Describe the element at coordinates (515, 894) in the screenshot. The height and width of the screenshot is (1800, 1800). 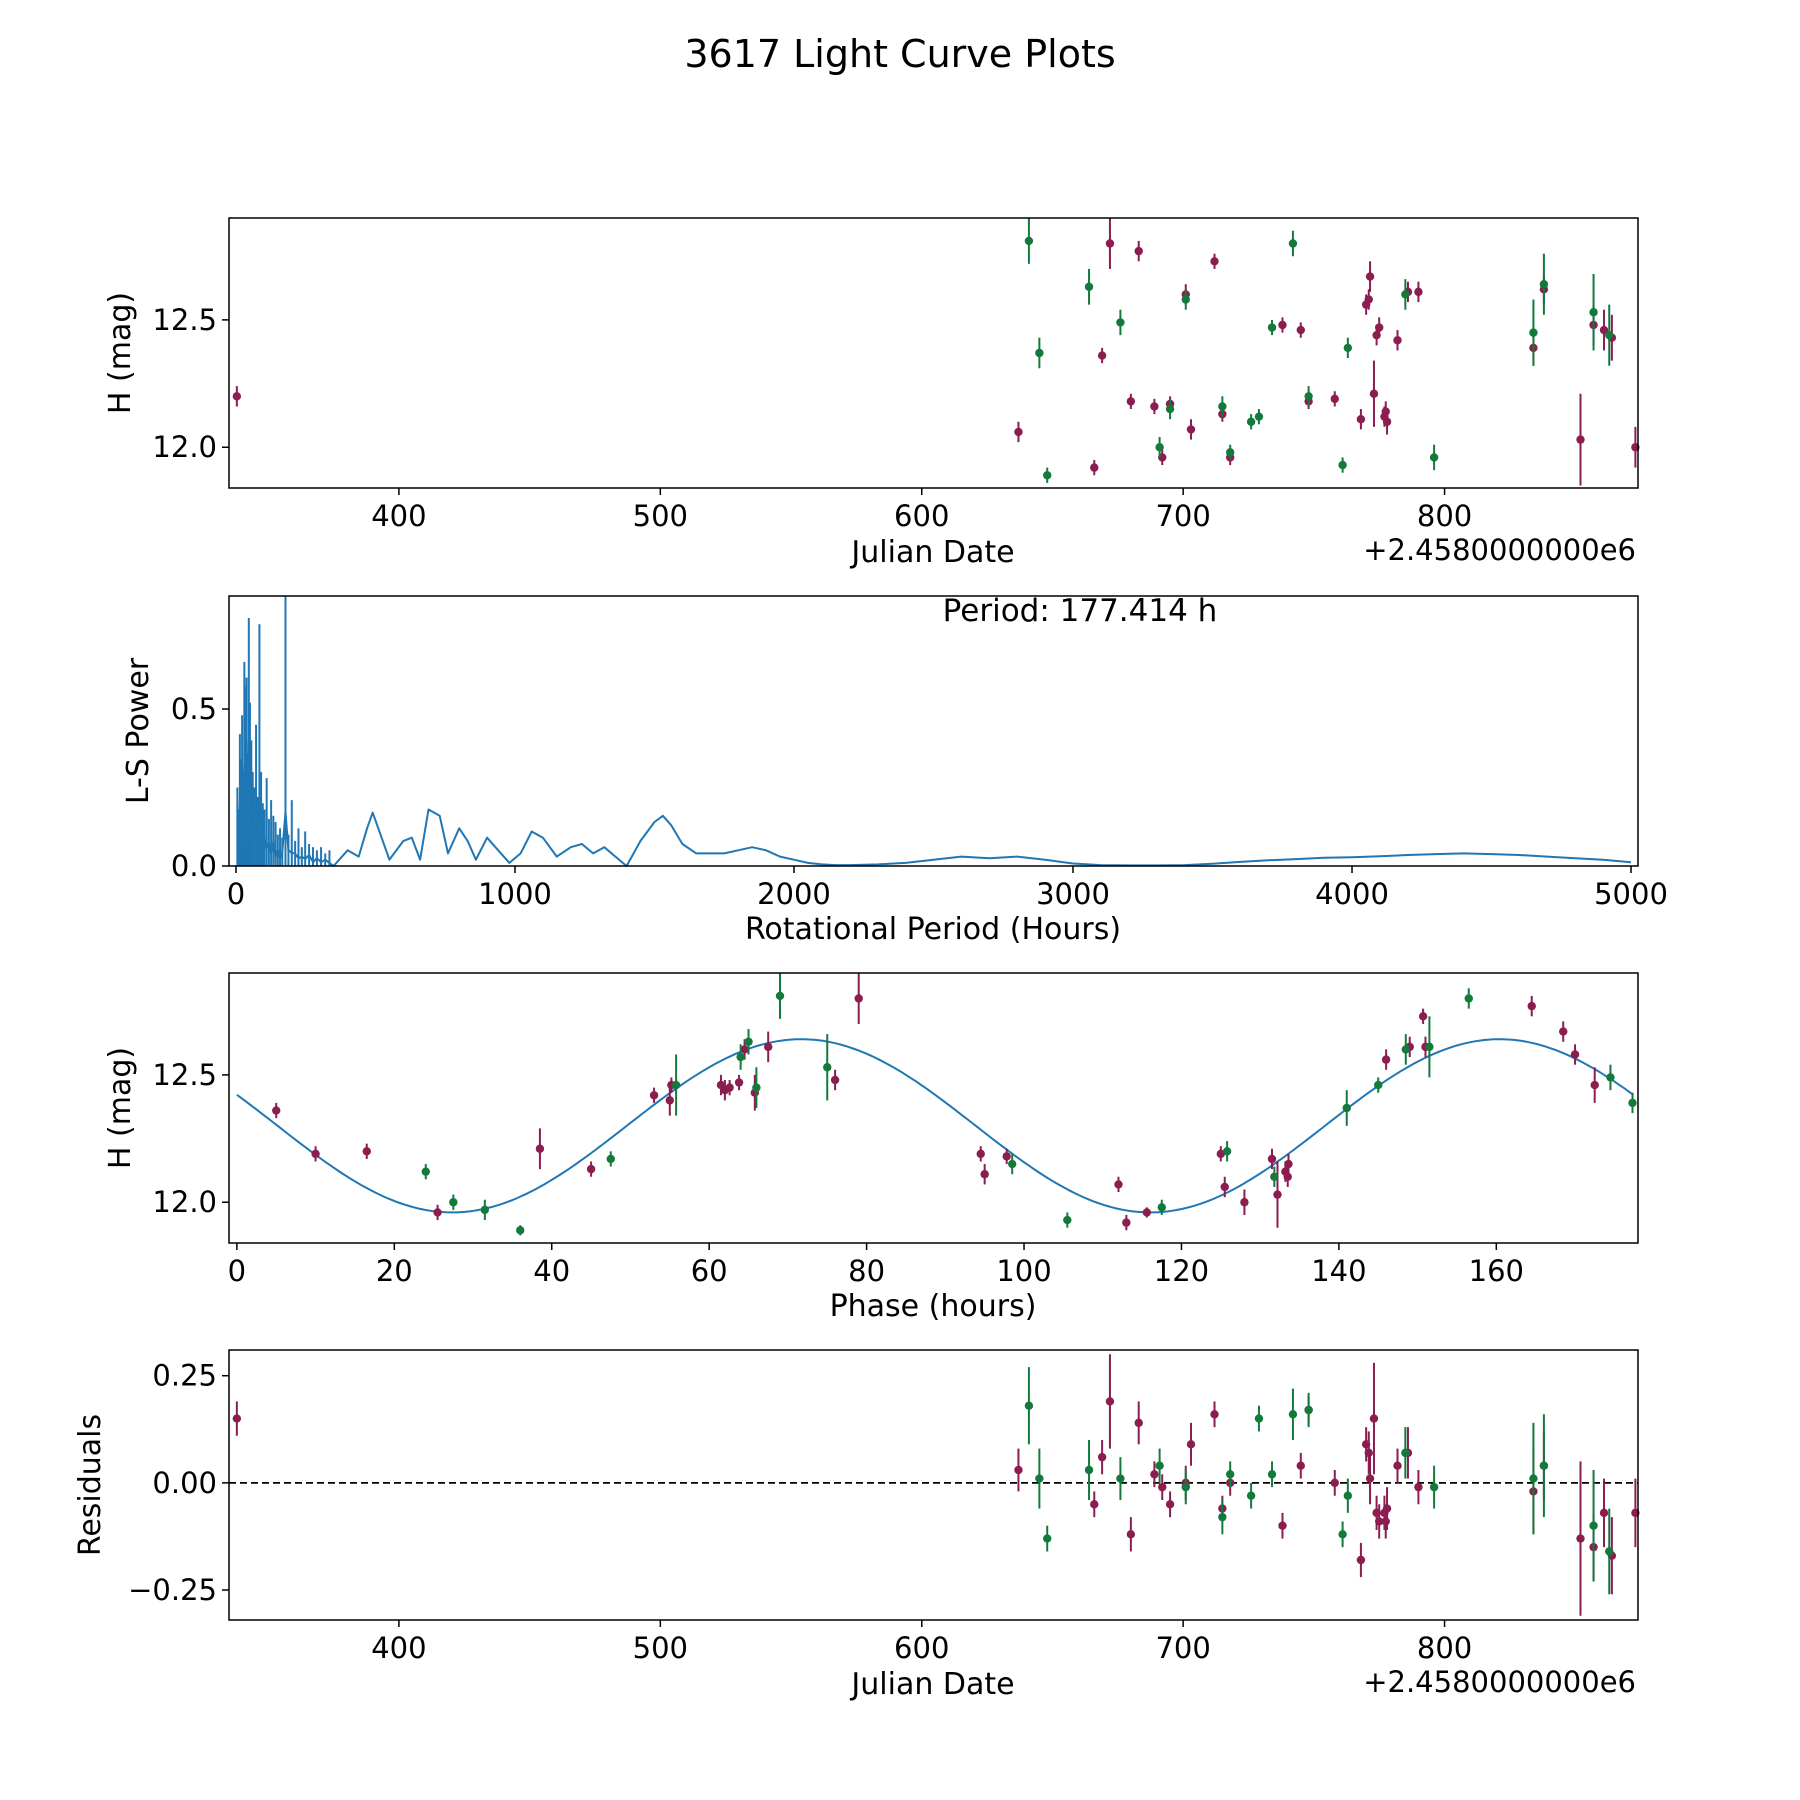
I see `x-tick-label: 1000` at that location.